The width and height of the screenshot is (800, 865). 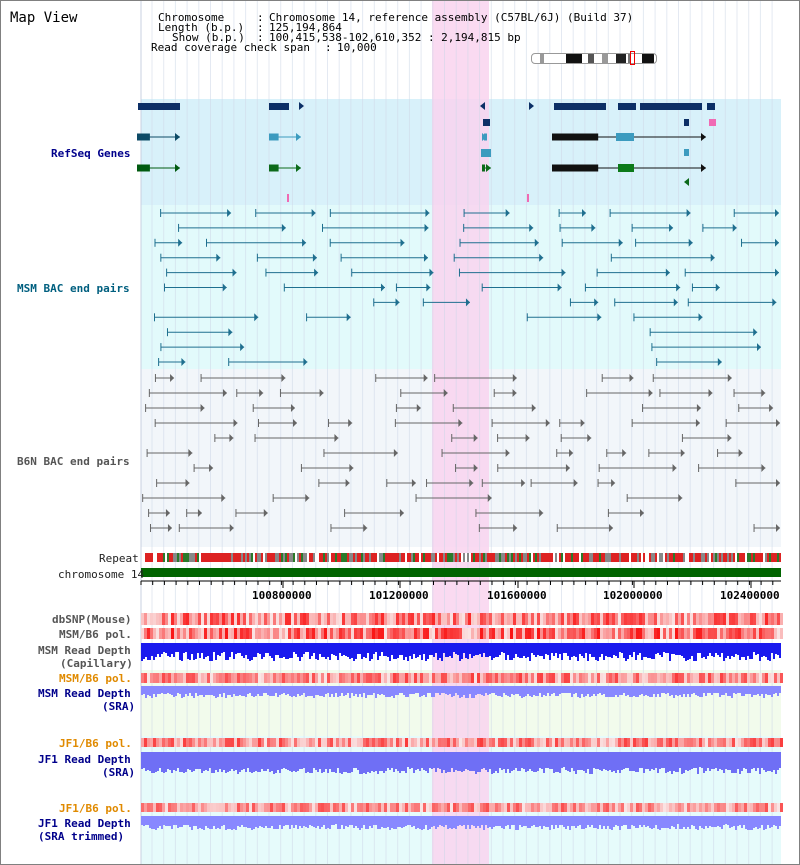 I want to click on track-label-msm-depth-cap: MSM Read Depth, so click(x=84, y=650).